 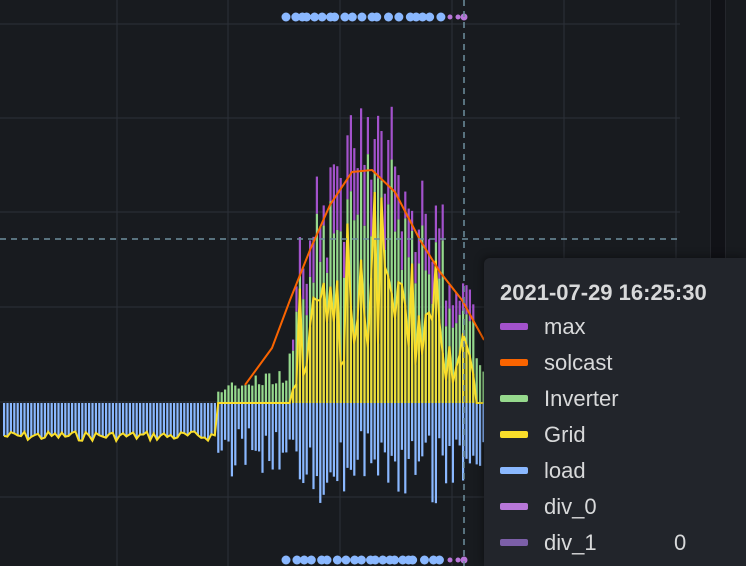 What do you see at coordinates (514, 362) in the screenshot?
I see `series-color-swatch` at bounding box center [514, 362].